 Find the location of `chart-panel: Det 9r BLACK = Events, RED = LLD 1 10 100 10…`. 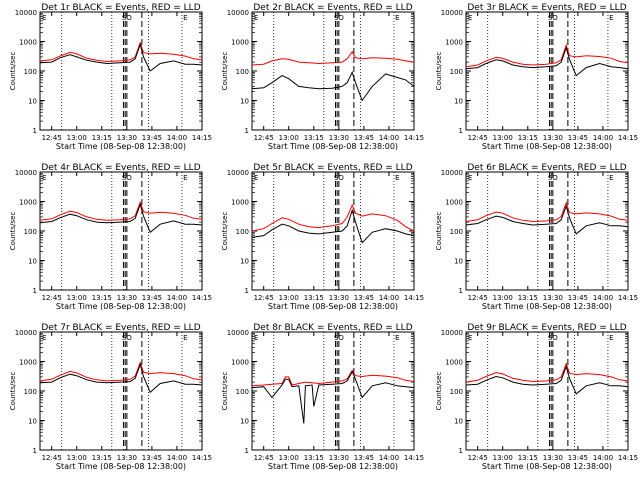

chart-panel: Det 9r BLACK = Events, RED = LLD 1 10 100 10… is located at coordinates (536, 397).